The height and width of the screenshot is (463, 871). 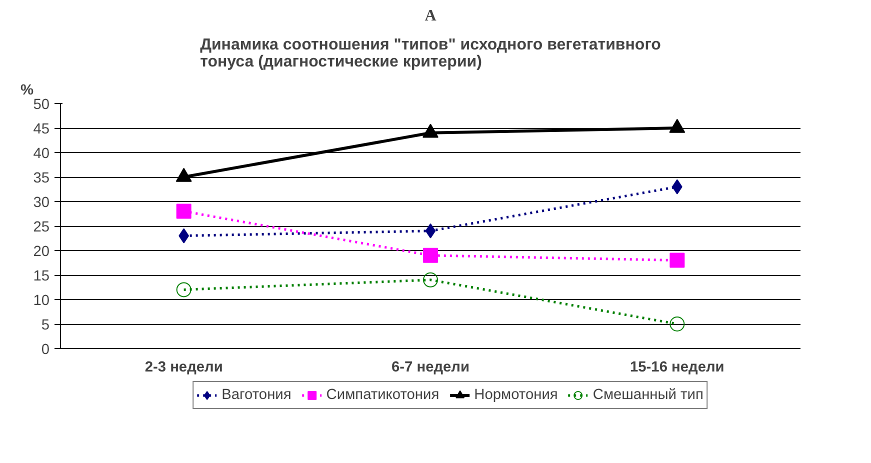 I want to click on y-tick-label: 20, so click(x=41, y=252).